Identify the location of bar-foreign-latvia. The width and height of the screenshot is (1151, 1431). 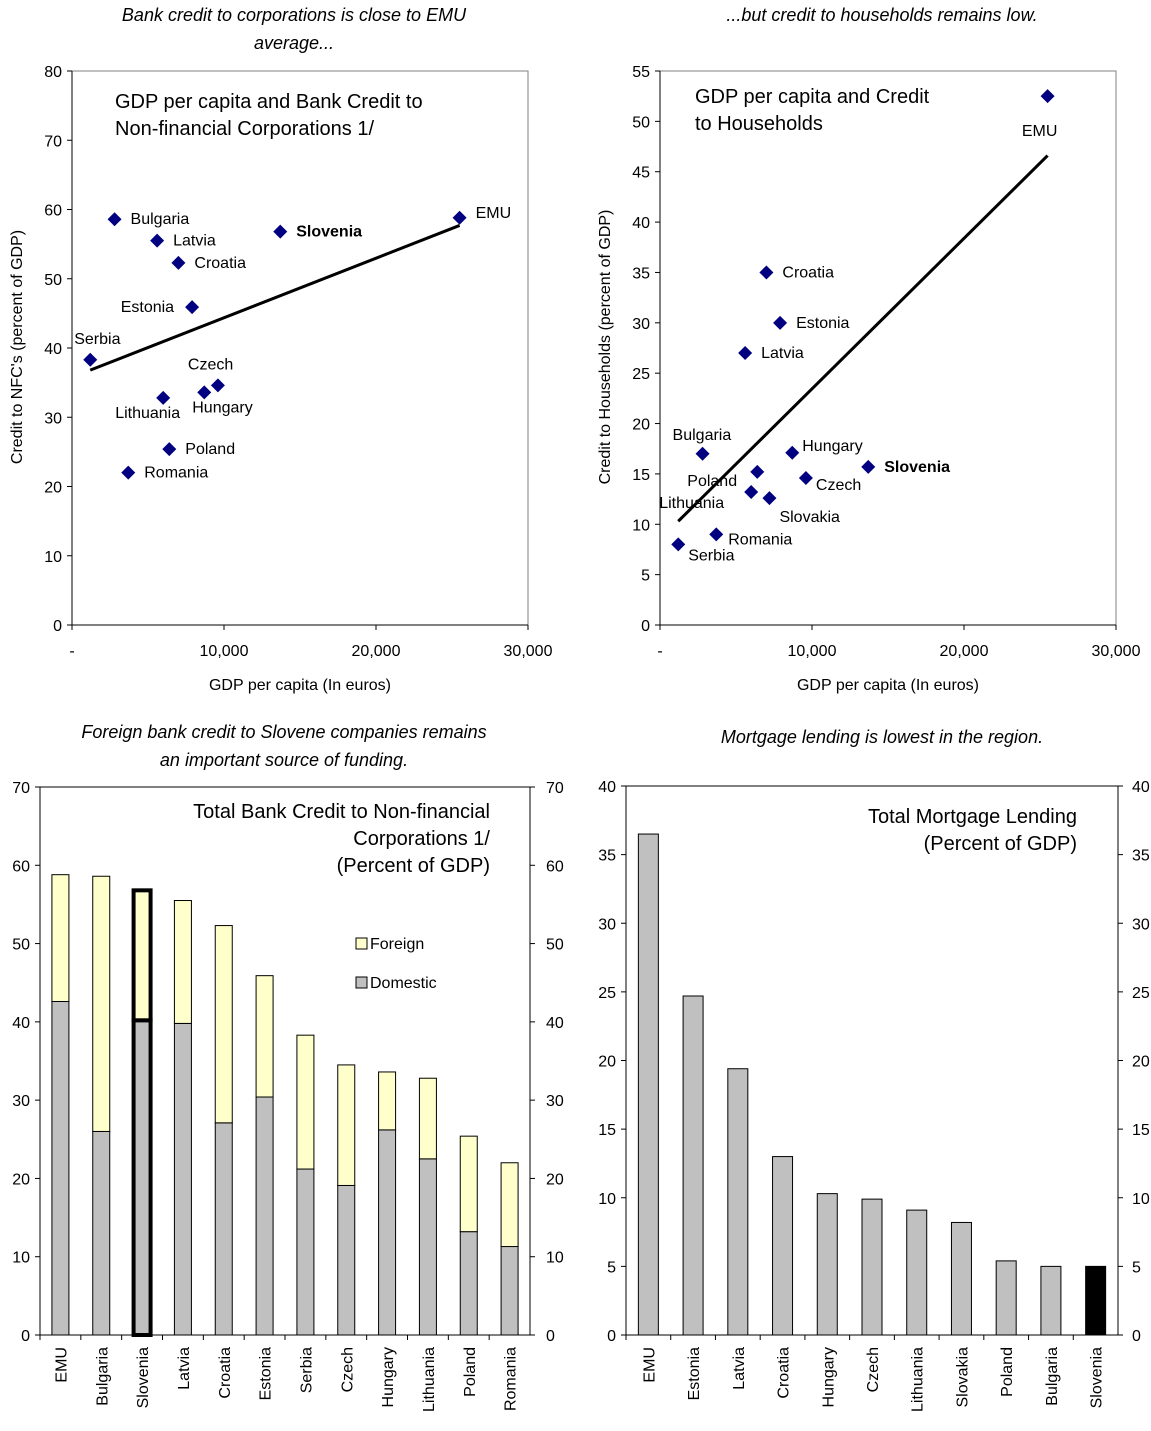
(182, 962).